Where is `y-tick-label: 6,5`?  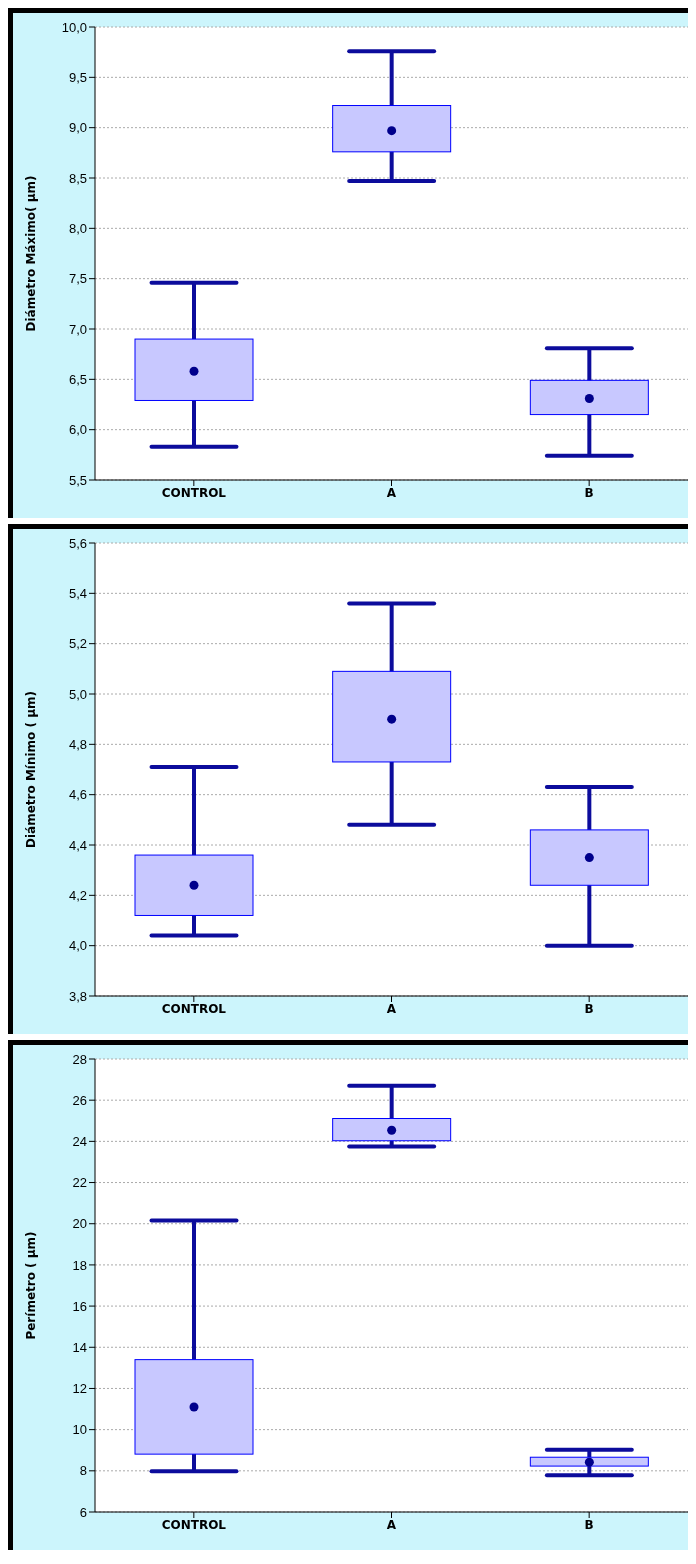 y-tick-label: 6,5 is located at coordinates (77, 379).